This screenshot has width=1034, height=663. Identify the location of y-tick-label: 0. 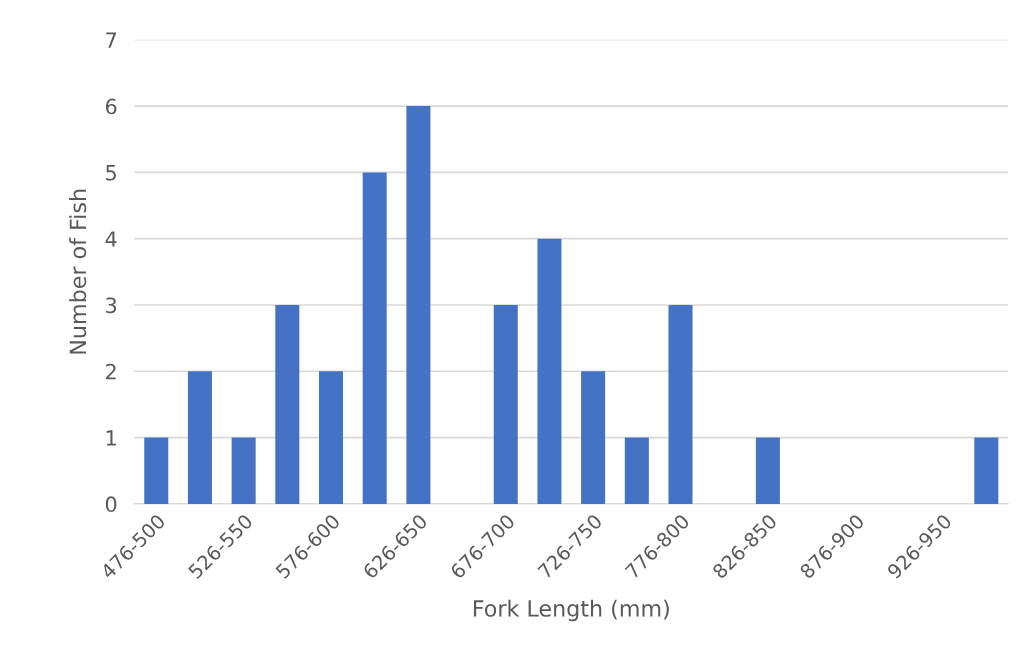
(111, 504).